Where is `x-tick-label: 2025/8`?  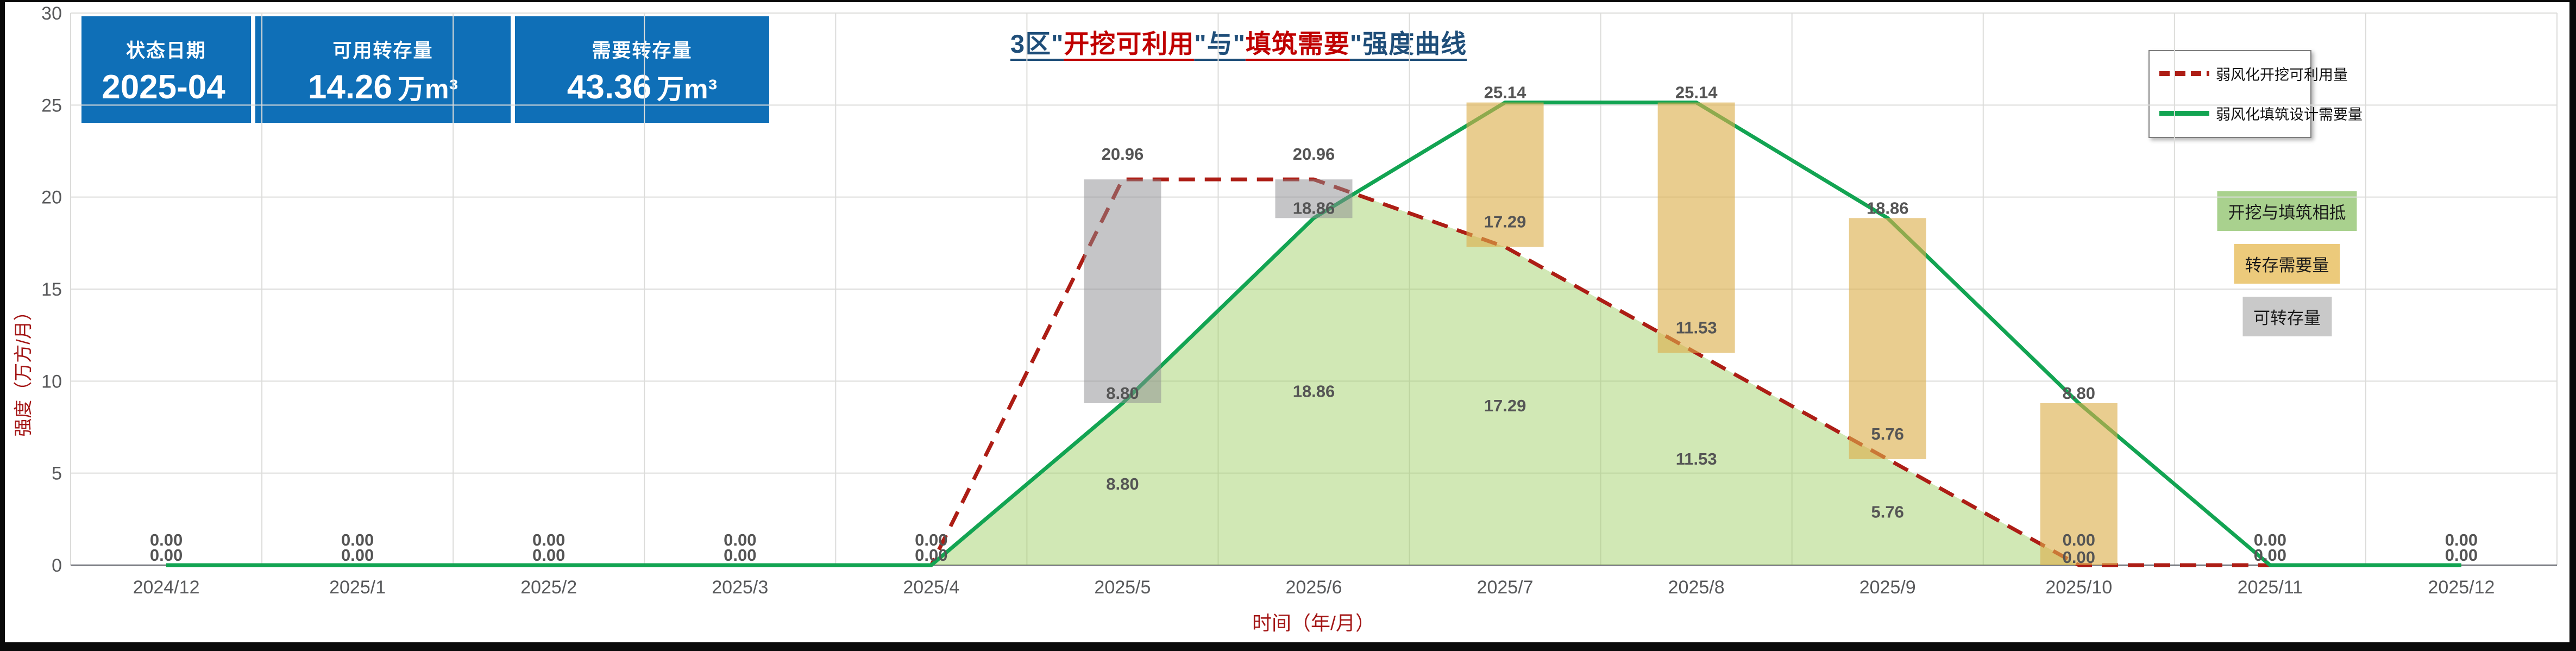
x-tick-label: 2025/8 is located at coordinates (1696, 587).